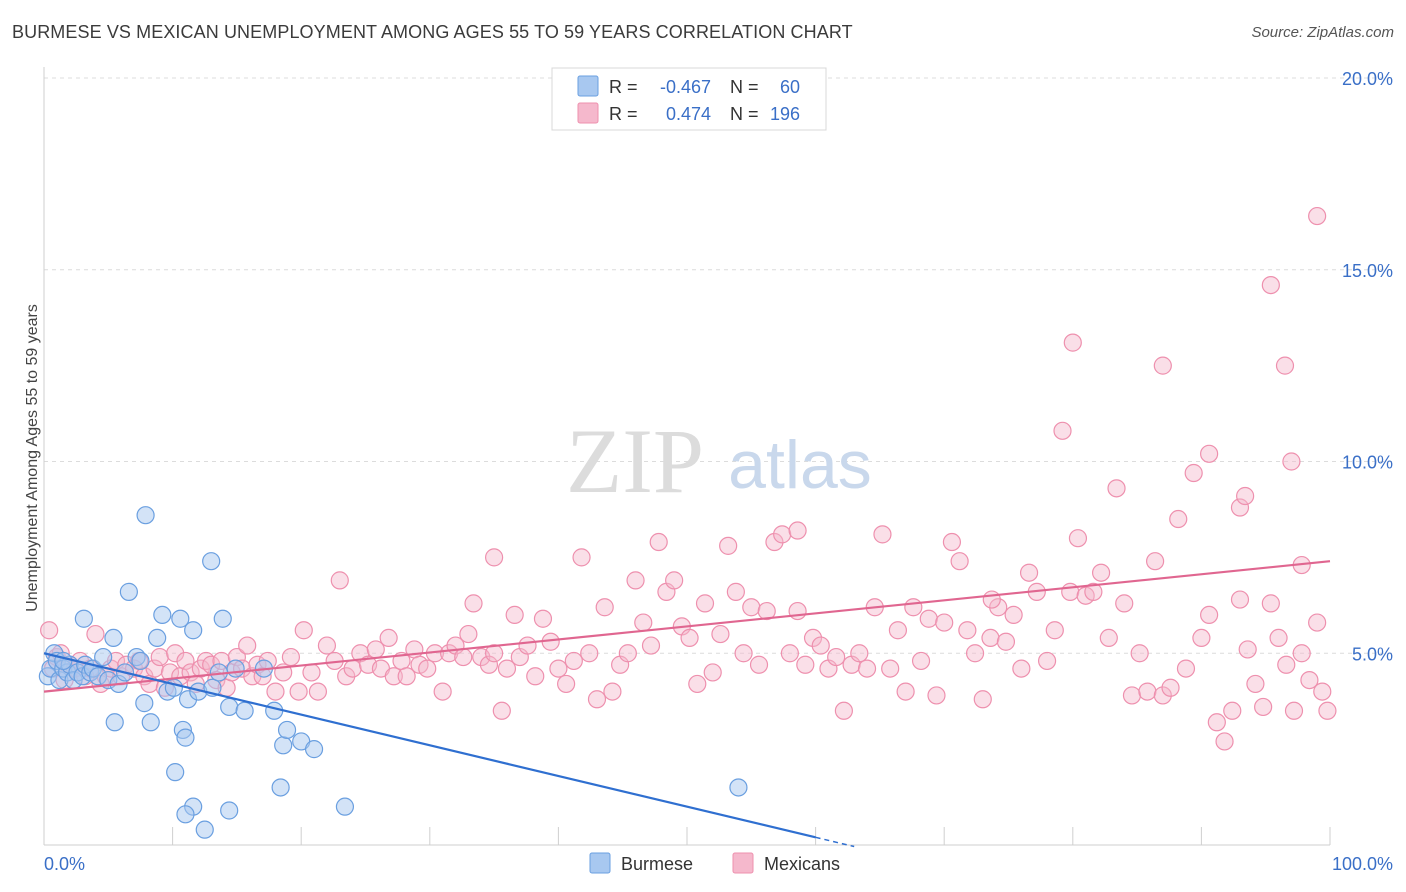 The width and height of the screenshot is (1406, 892). What do you see at coordinates (689, 99) in the screenshot?
I see `correlation-legend: R = -0.467 N = 60 R = 0.474 N = 196` at bounding box center [689, 99].